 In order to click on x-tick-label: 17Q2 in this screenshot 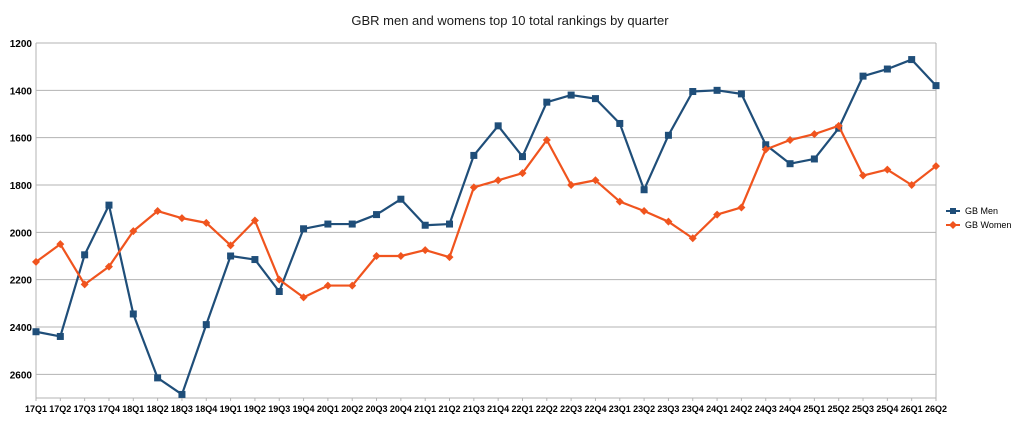, I will do `click(60, 409)`.